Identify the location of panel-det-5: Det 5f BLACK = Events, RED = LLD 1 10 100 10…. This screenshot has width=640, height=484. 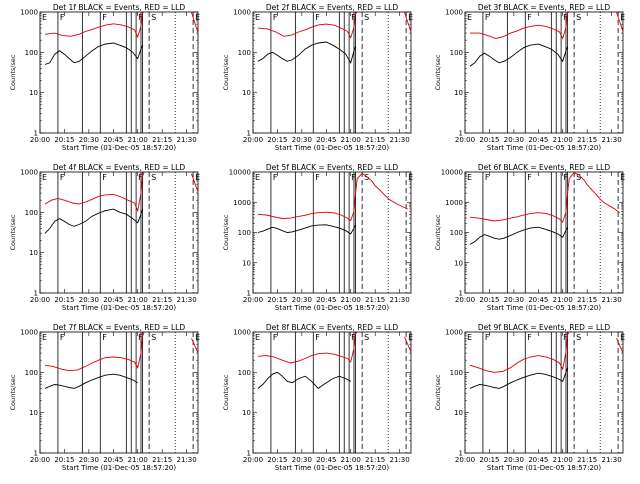
(317, 237).